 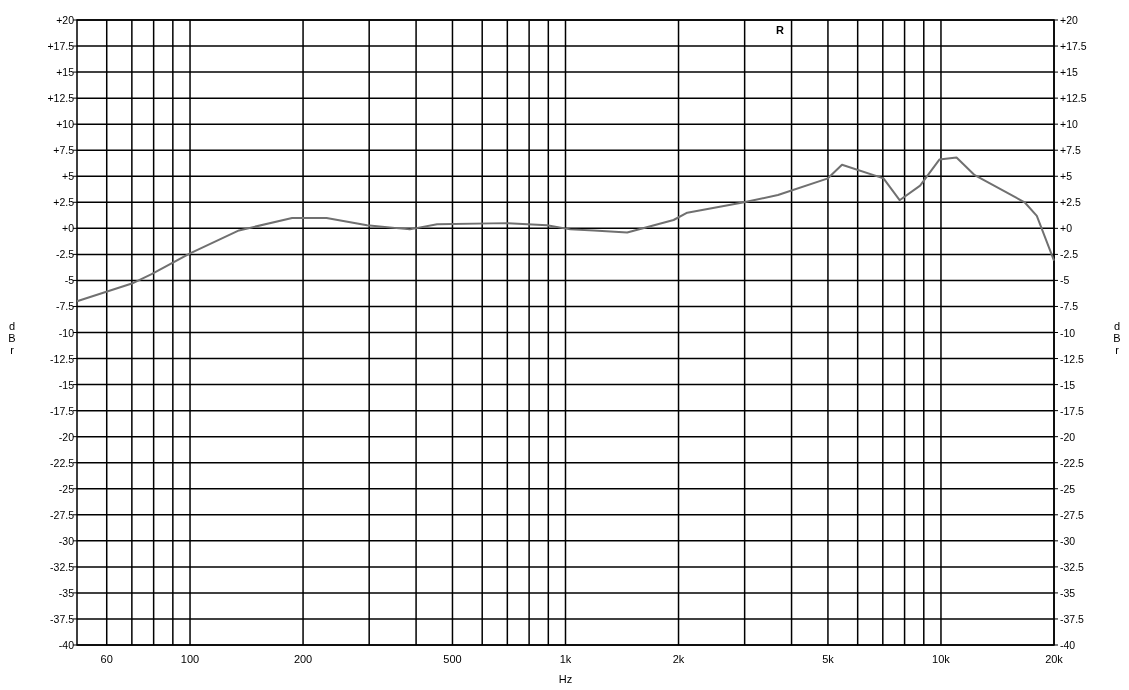 What do you see at coordinates (65, 306) in the screenshot?
I see `y-tick-label: -7.5` at bounding box center [65, 306].